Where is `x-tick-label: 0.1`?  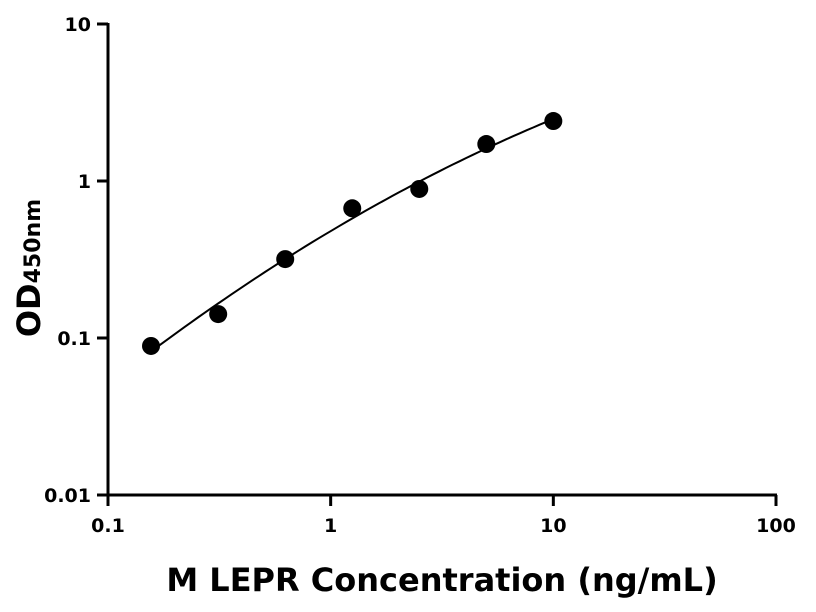
x-tick-label: 0.1 is located at coordinates (108, 526).